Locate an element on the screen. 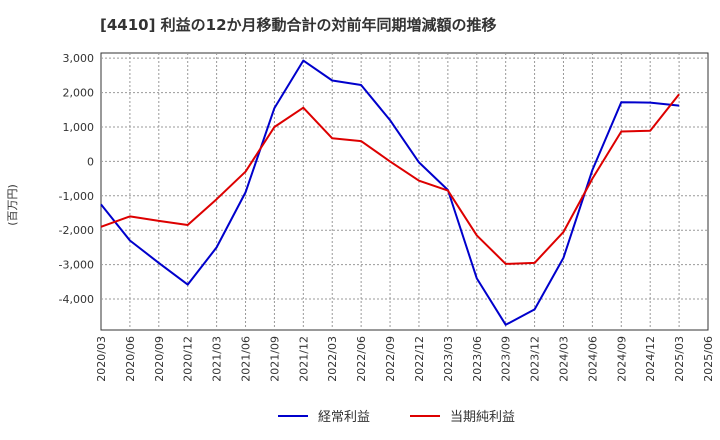  x-tick-label: 2023/06 is located at coordinates (477, 359).